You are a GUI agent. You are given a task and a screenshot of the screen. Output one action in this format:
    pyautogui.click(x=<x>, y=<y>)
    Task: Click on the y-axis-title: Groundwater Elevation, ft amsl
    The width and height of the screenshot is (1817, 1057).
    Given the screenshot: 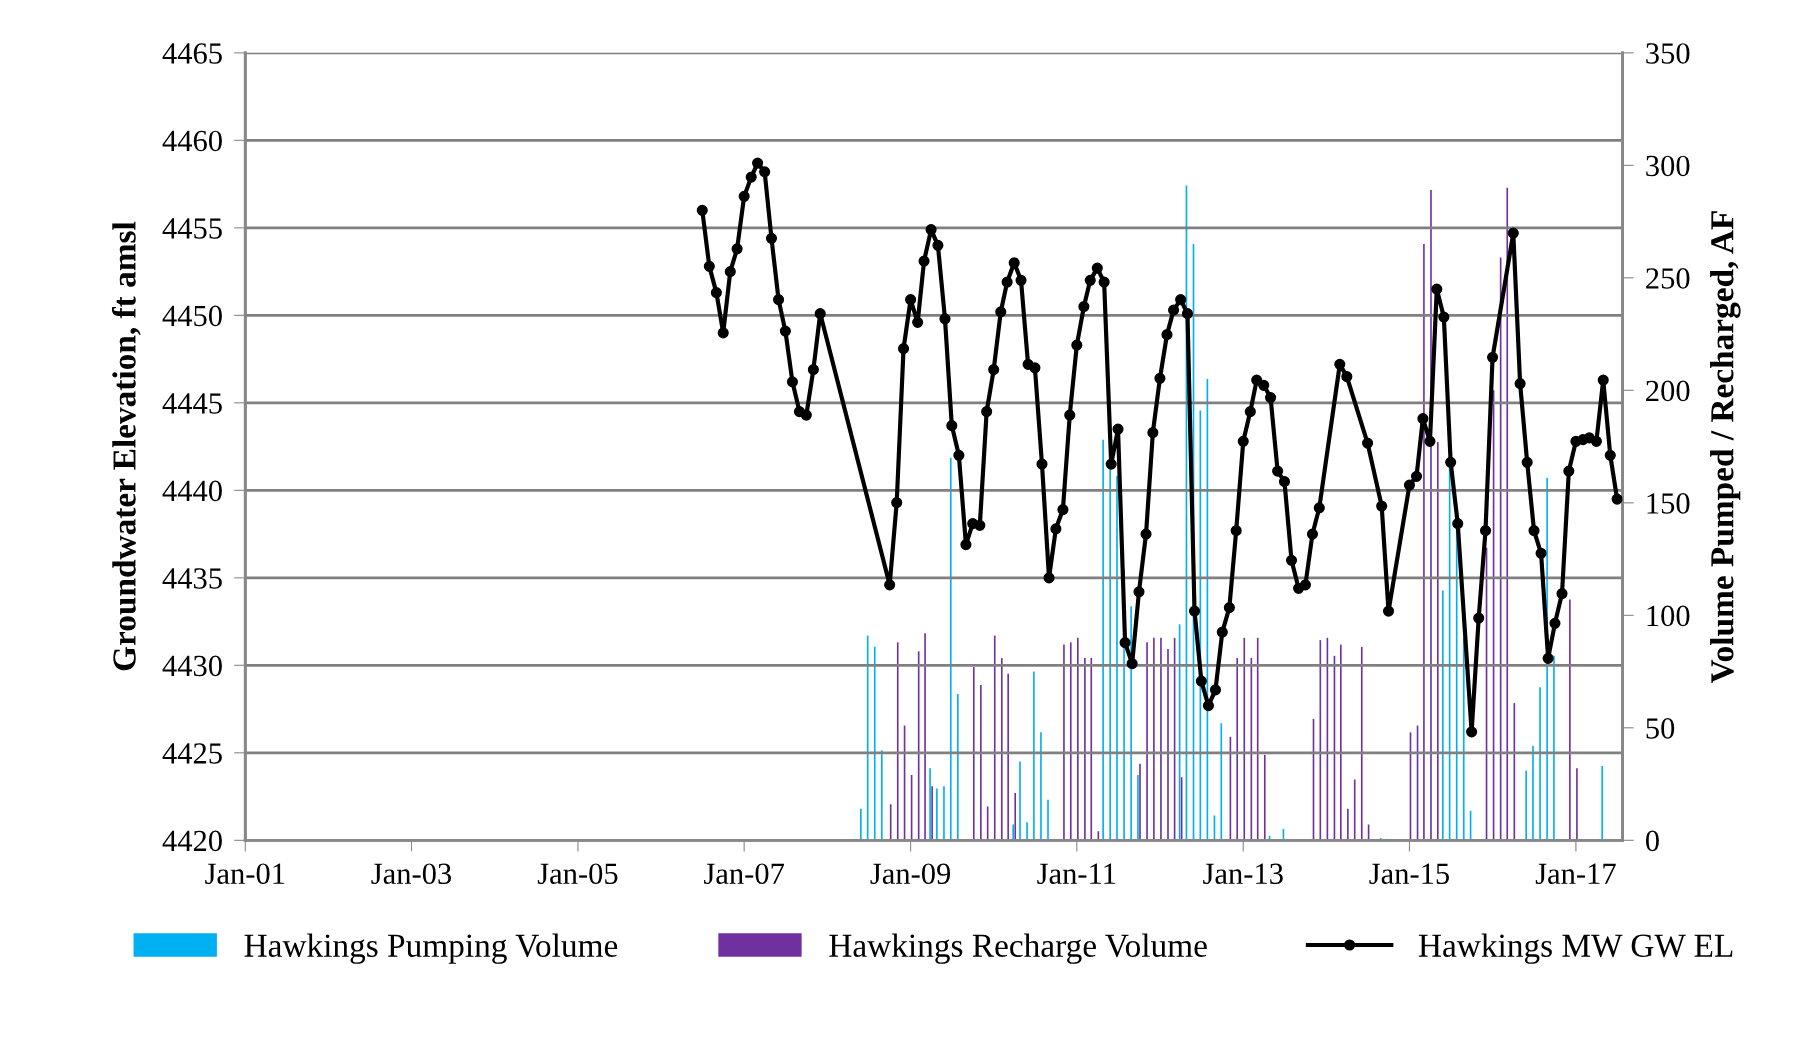 What is the action you would take?
    pyautogui.click(x=126, y=446)
    